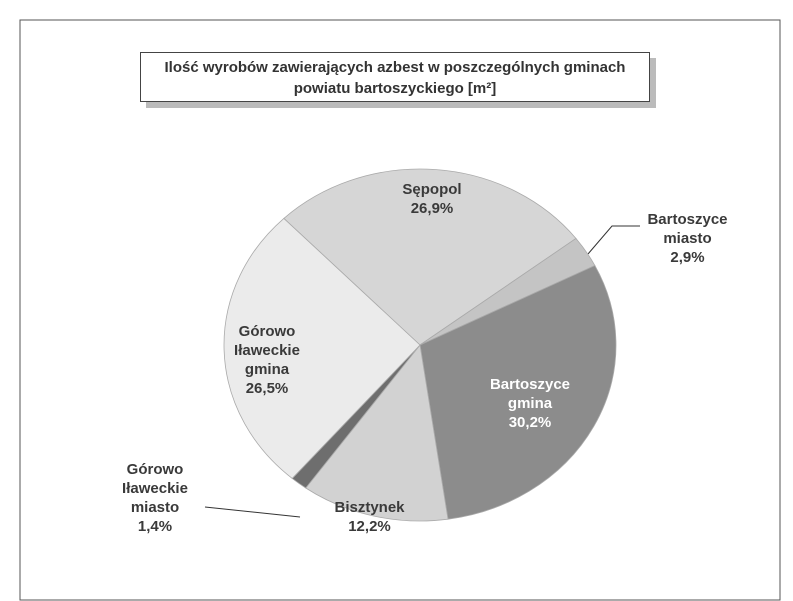  I want to click on category-label: Bartoszyce miasto, so click(687, 229).